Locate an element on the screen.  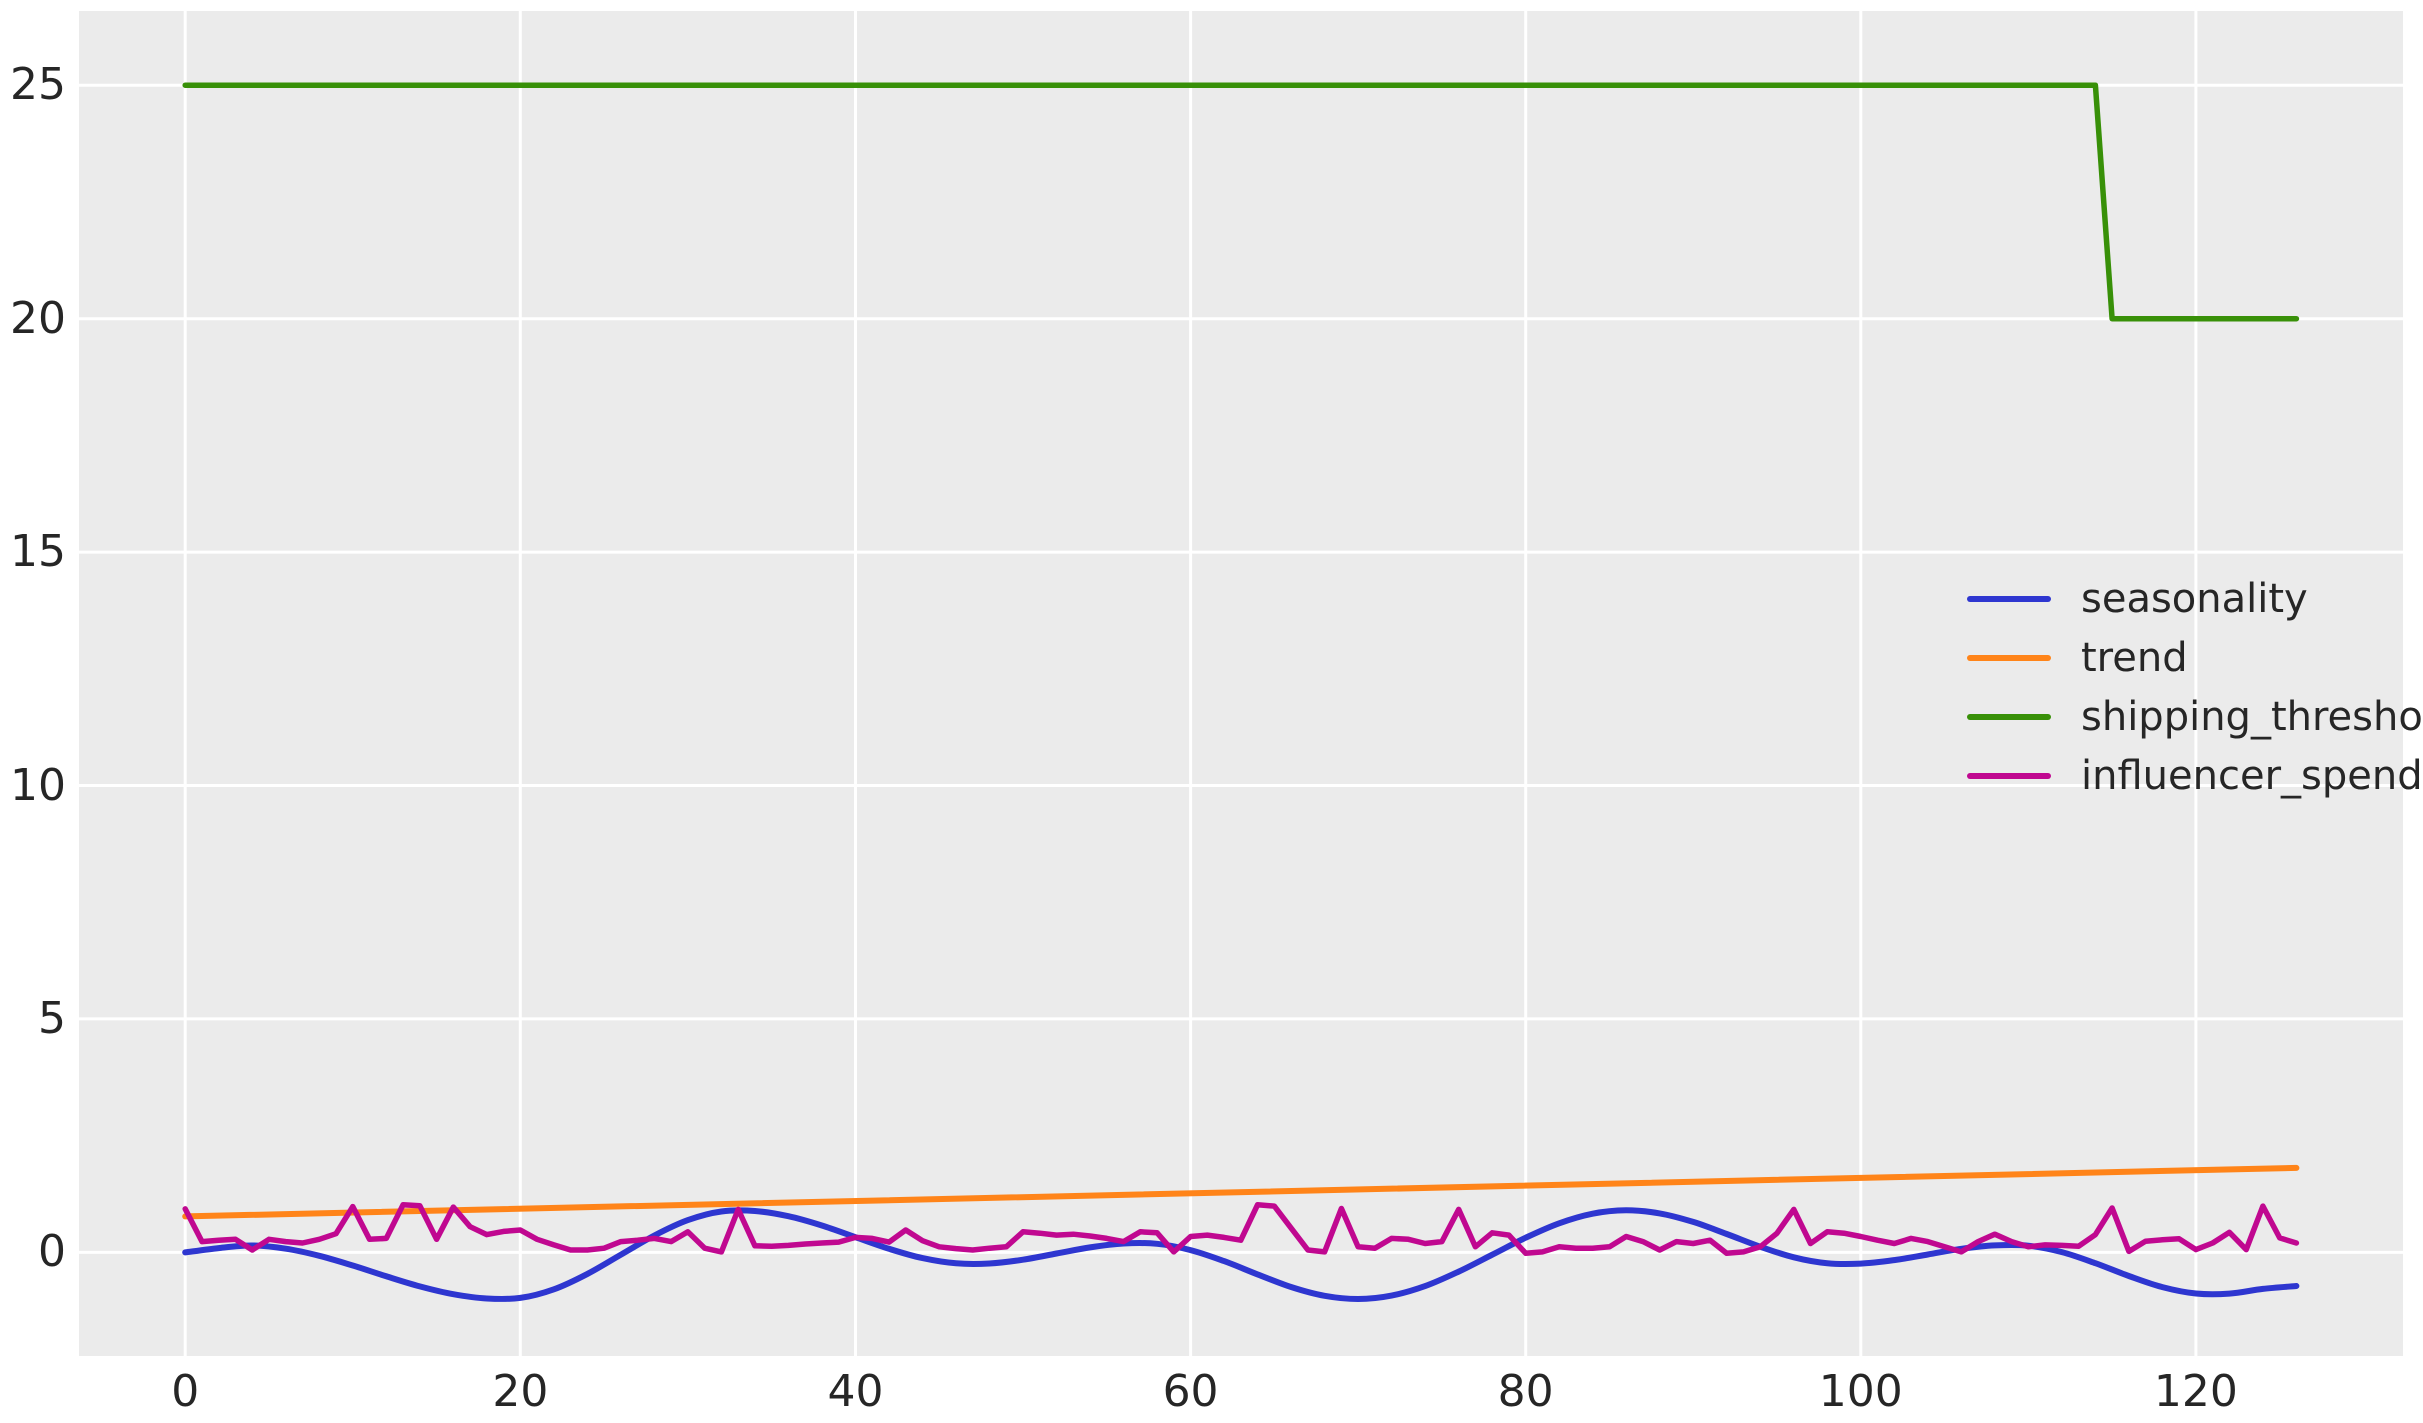
x-tick-label: 80 is located at coordinates (1525, 1391).